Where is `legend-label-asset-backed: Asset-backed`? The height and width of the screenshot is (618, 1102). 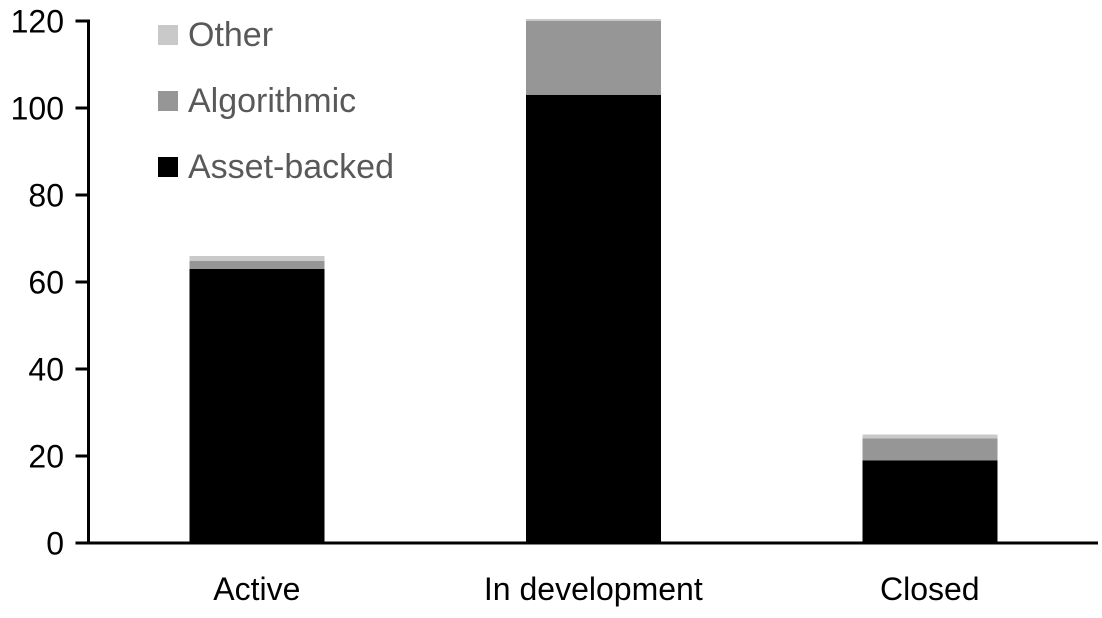
legend-label-asset-backed: Asset-backed is located at coordinates (291, 167).